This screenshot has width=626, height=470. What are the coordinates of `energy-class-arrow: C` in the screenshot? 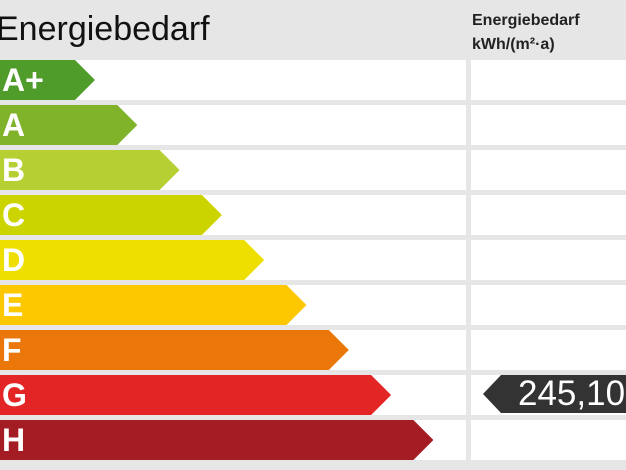 It's located at (111, 215).